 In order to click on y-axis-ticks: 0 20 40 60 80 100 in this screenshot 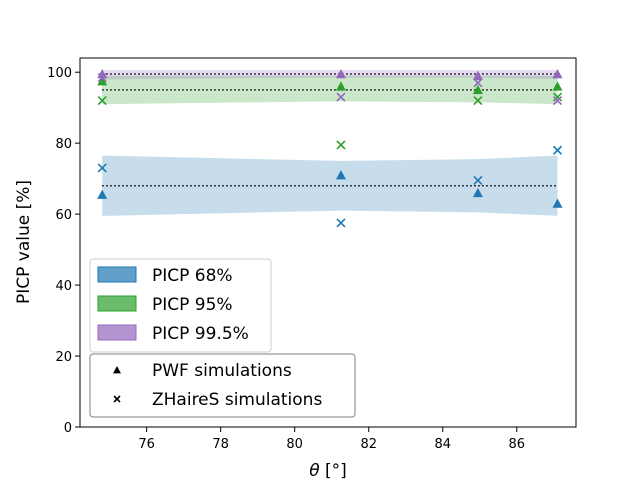, I will do `click(63, 251)`.